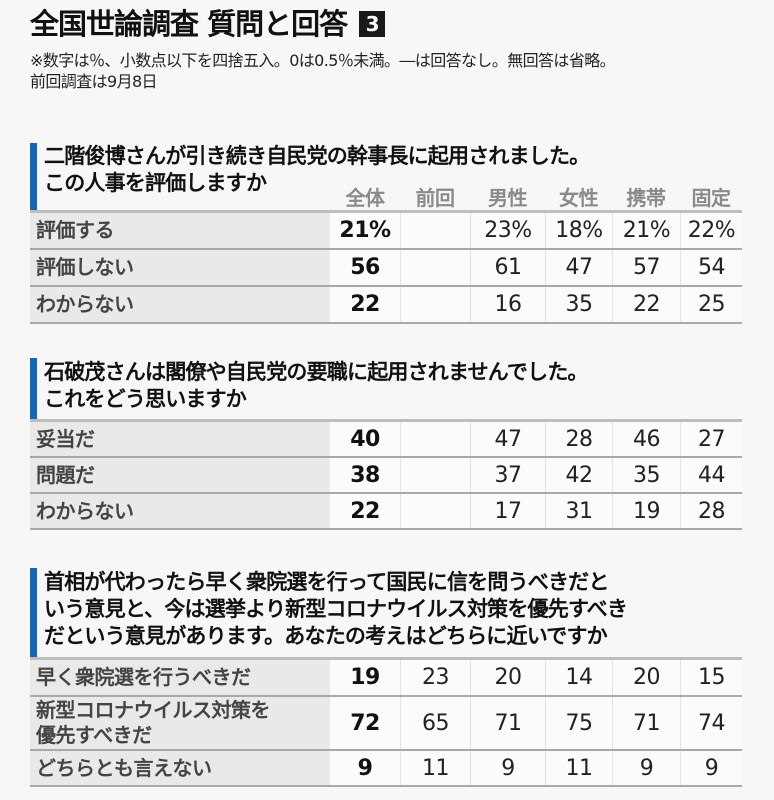 This screenshot has height=800, width=774. What do you see at coordinates (711, 475) in the screenshot?
I see `value-landline: 44` at bounding box center [711, 475].